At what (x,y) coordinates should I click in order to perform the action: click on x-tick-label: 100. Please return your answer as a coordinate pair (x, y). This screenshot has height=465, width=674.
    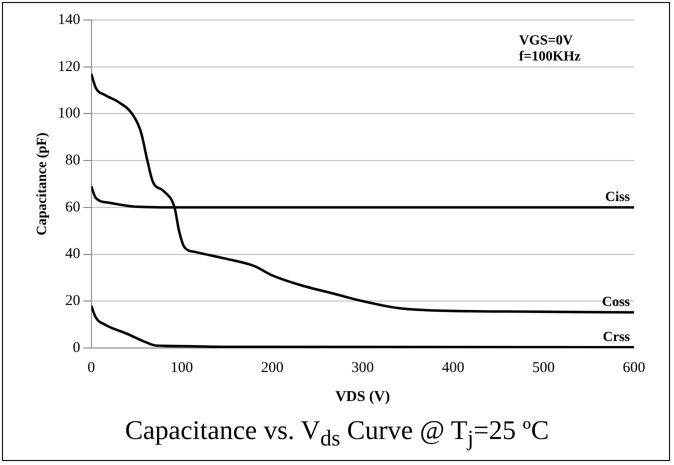
    Looking at the image, I should click on (181, 368).